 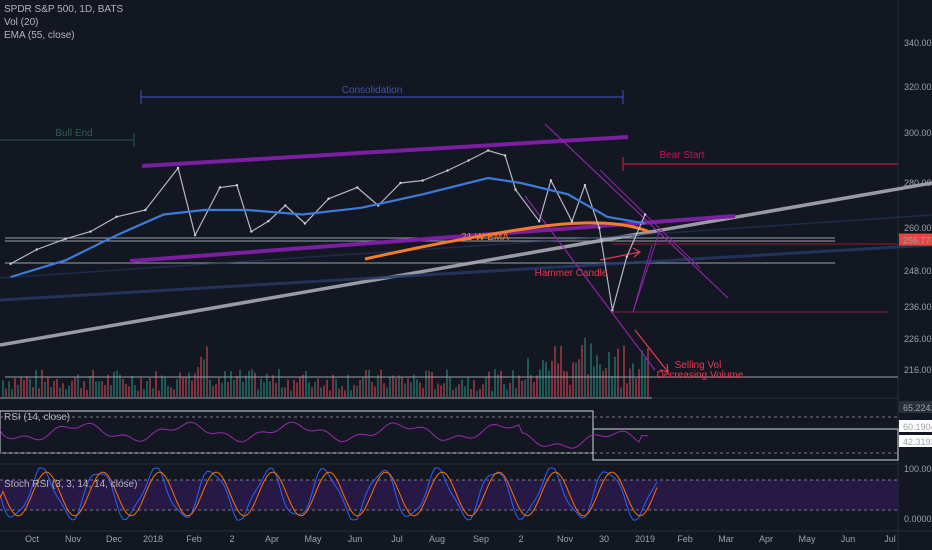 I want to click on price-tick-label: 340.00, so click(x=918, y=43).